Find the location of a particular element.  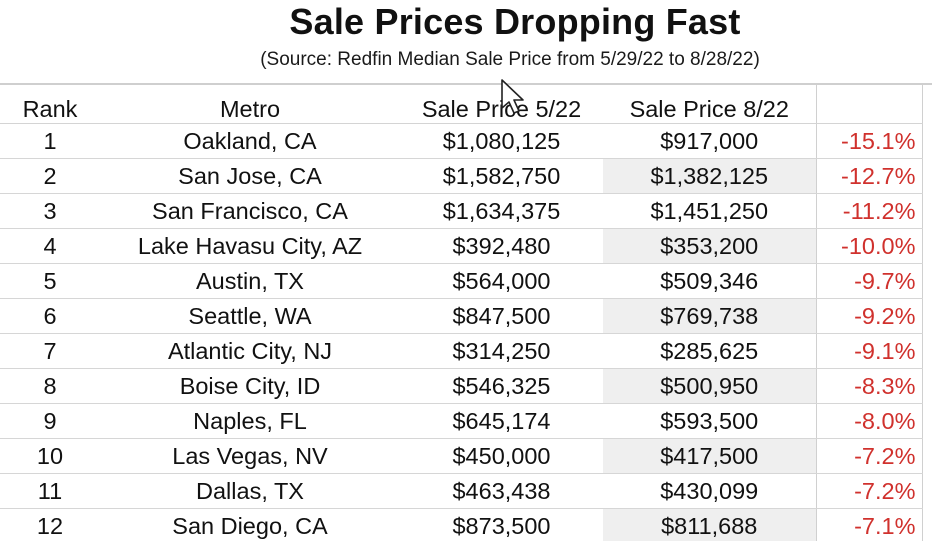

cell-metro: Boise City, ID is located at coordinates (250, 386).